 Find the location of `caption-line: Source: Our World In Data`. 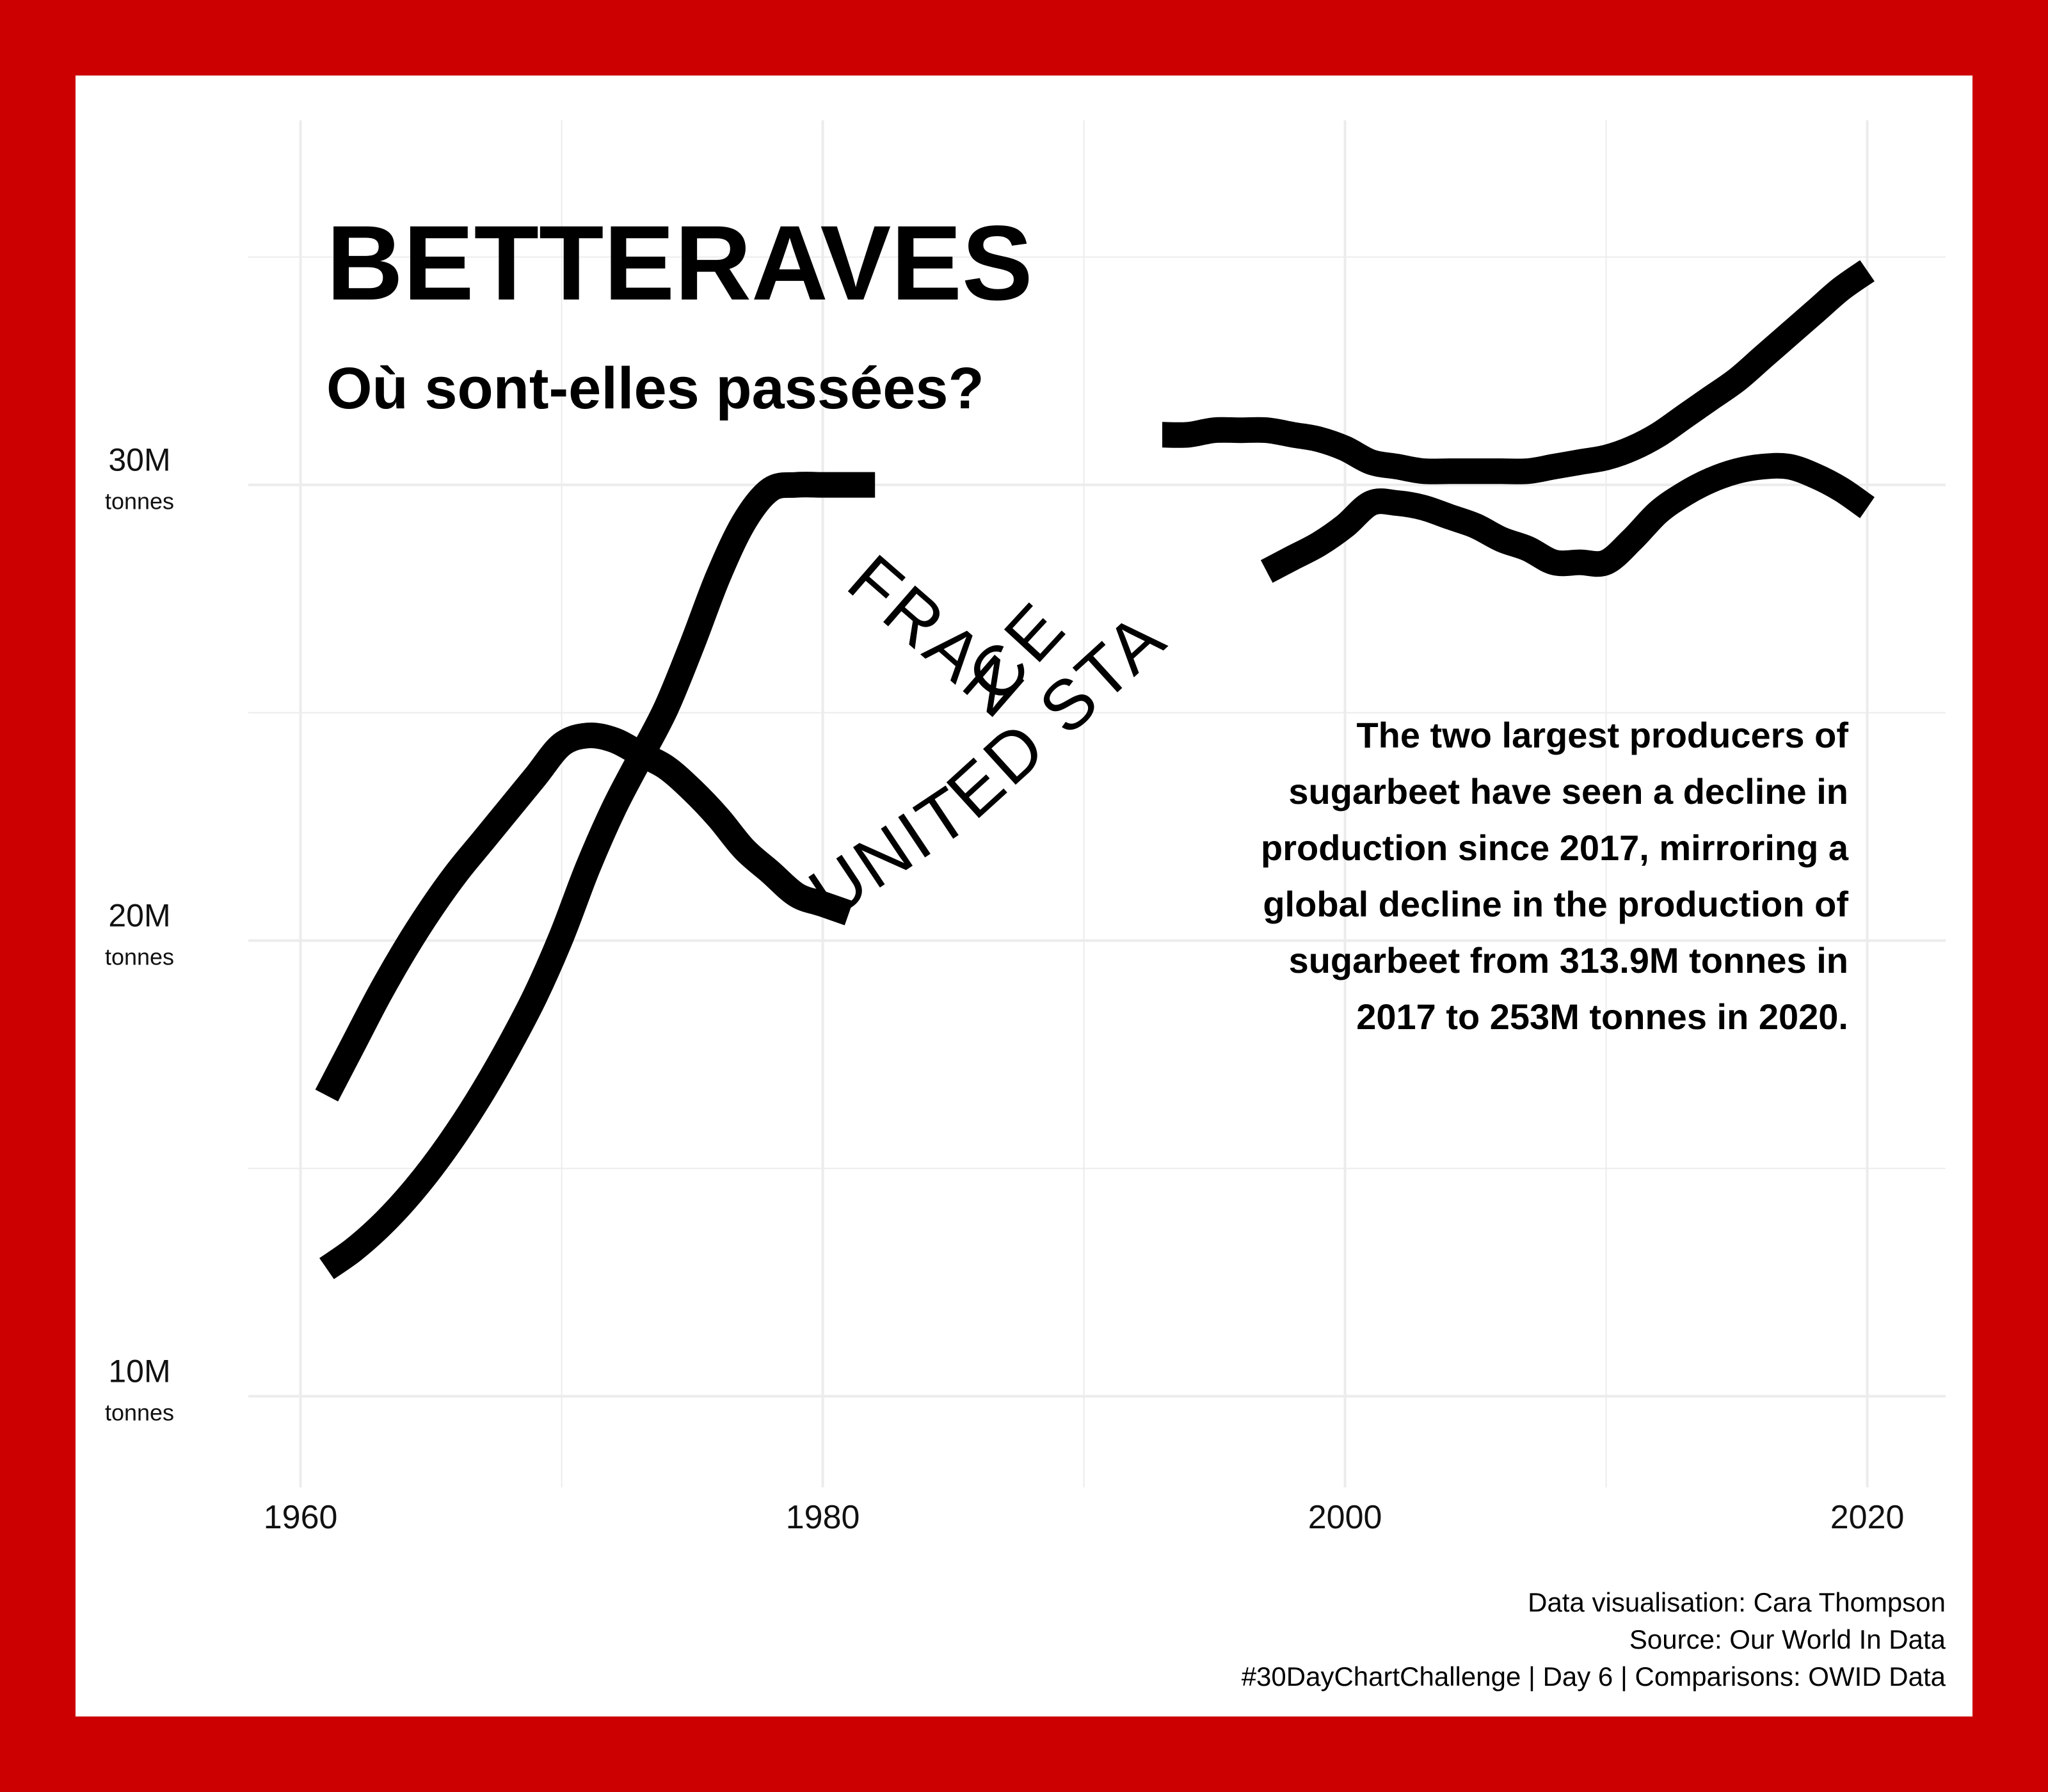

caption-line: Source: Our World In Data is located at coordinates (1787, 1639).